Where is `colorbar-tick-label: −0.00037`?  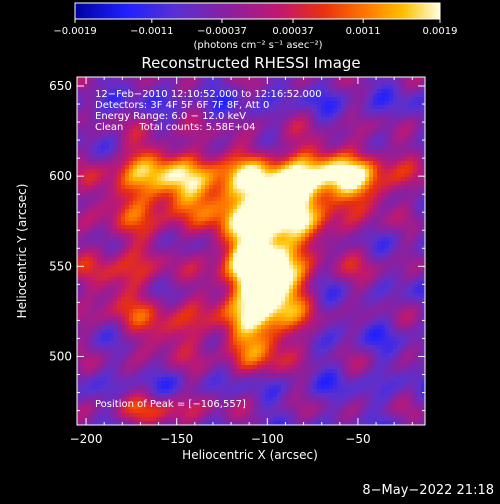
colorbar-tick-label: −0.00037 is located at coordinates (222, 31).